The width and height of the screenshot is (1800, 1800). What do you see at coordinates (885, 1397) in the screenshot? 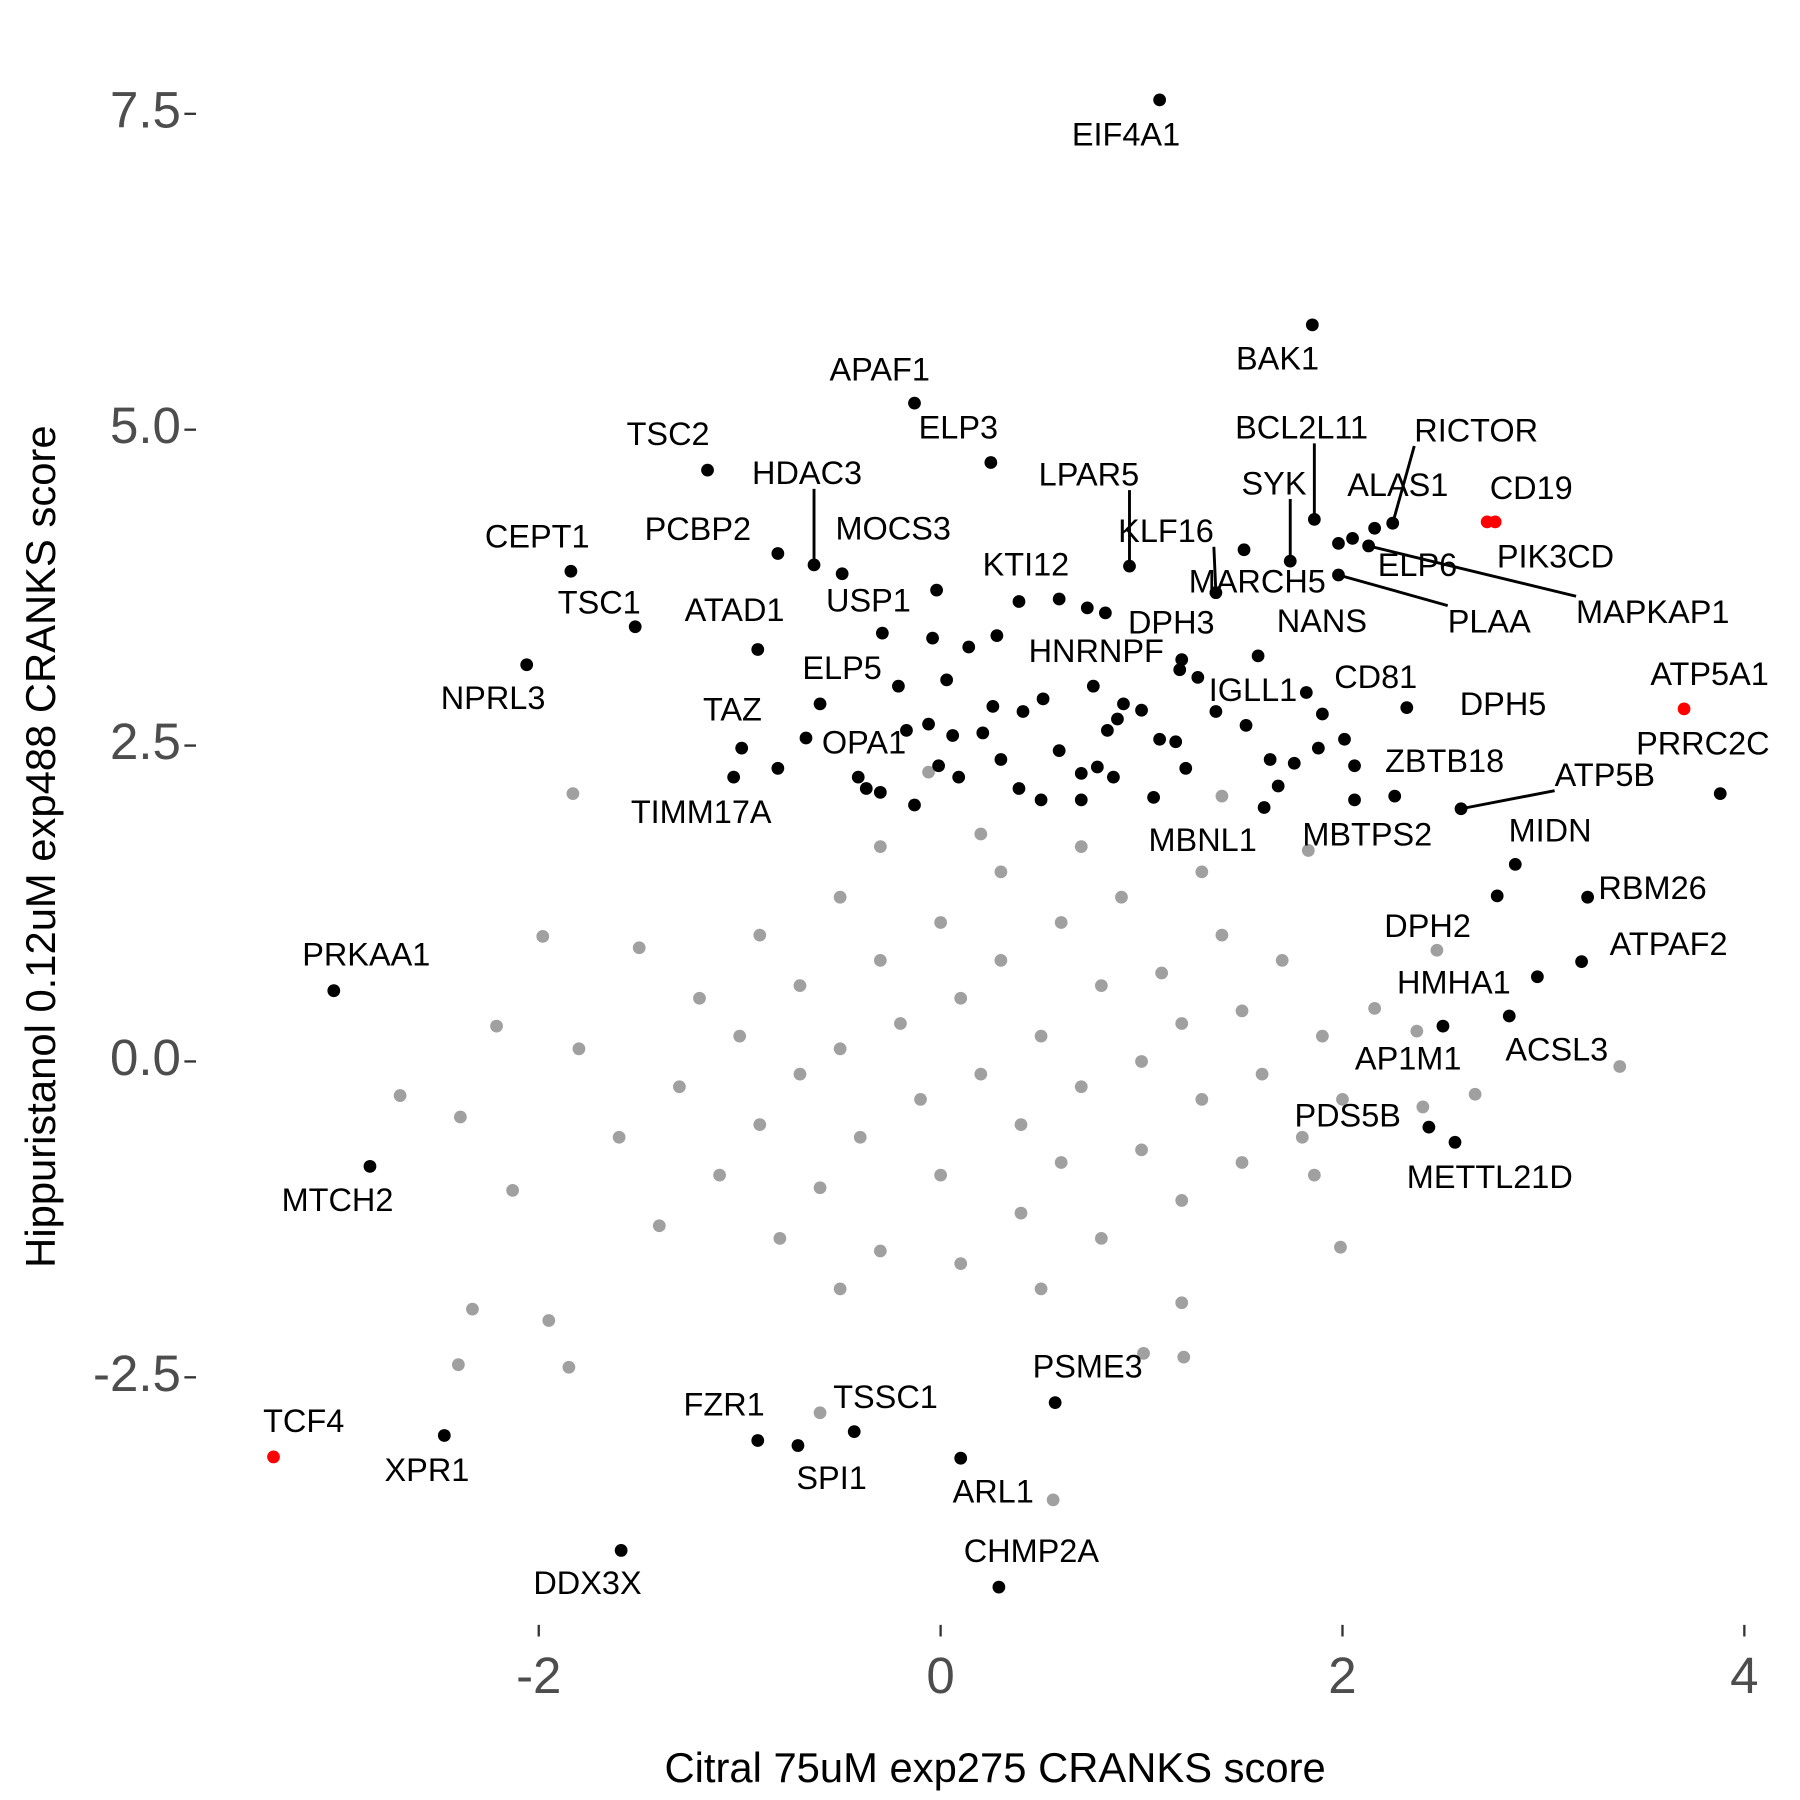
I see `point-label: TSSC1` at bounding box center [885, 1397].